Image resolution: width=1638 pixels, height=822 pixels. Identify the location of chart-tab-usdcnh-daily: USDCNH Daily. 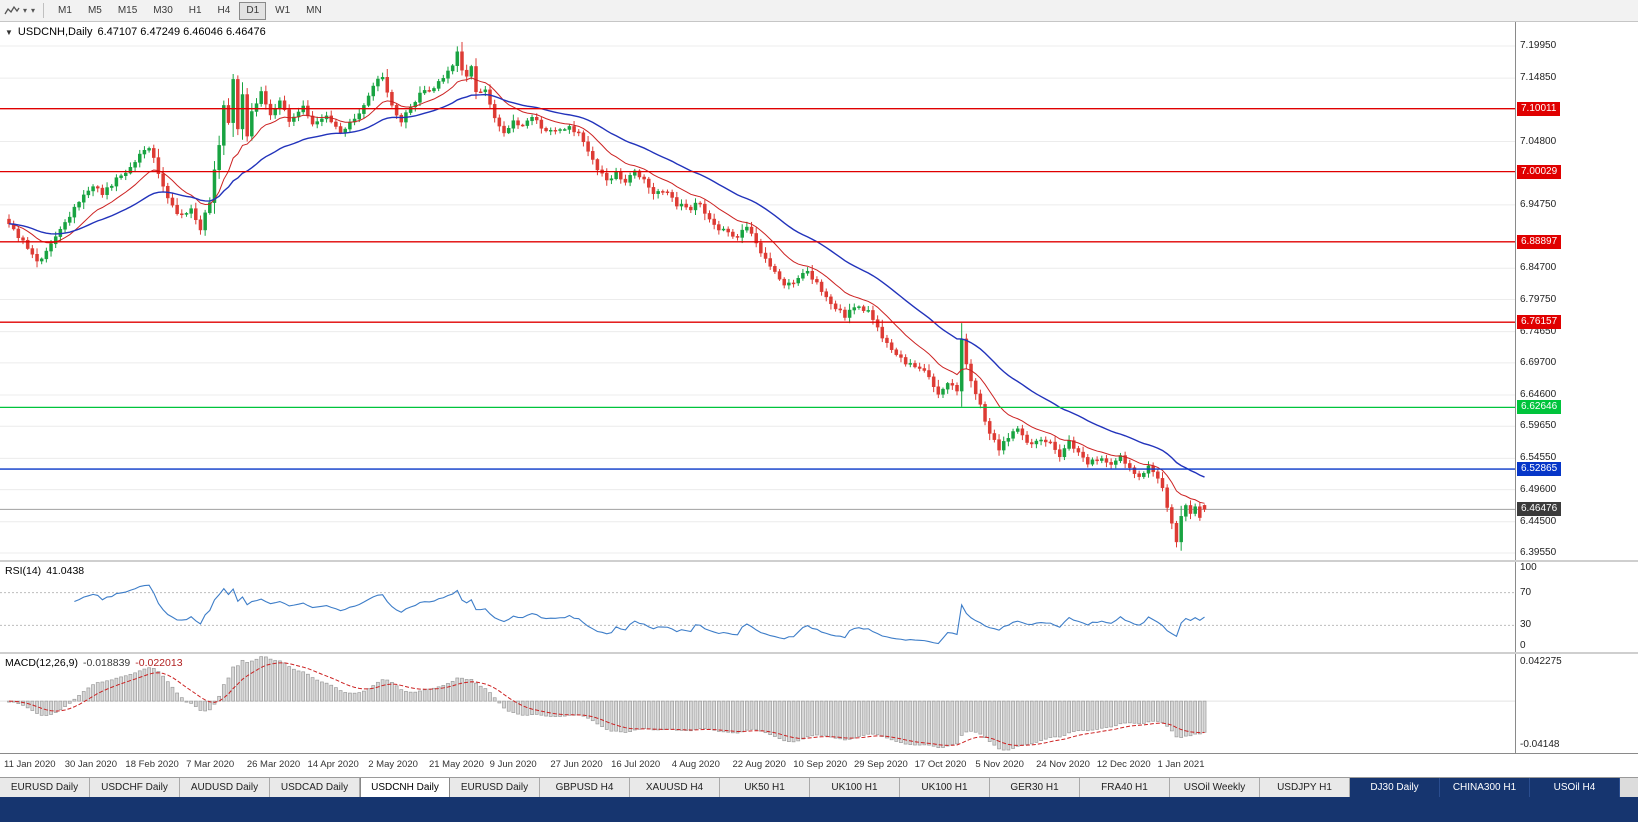
(405, 787).